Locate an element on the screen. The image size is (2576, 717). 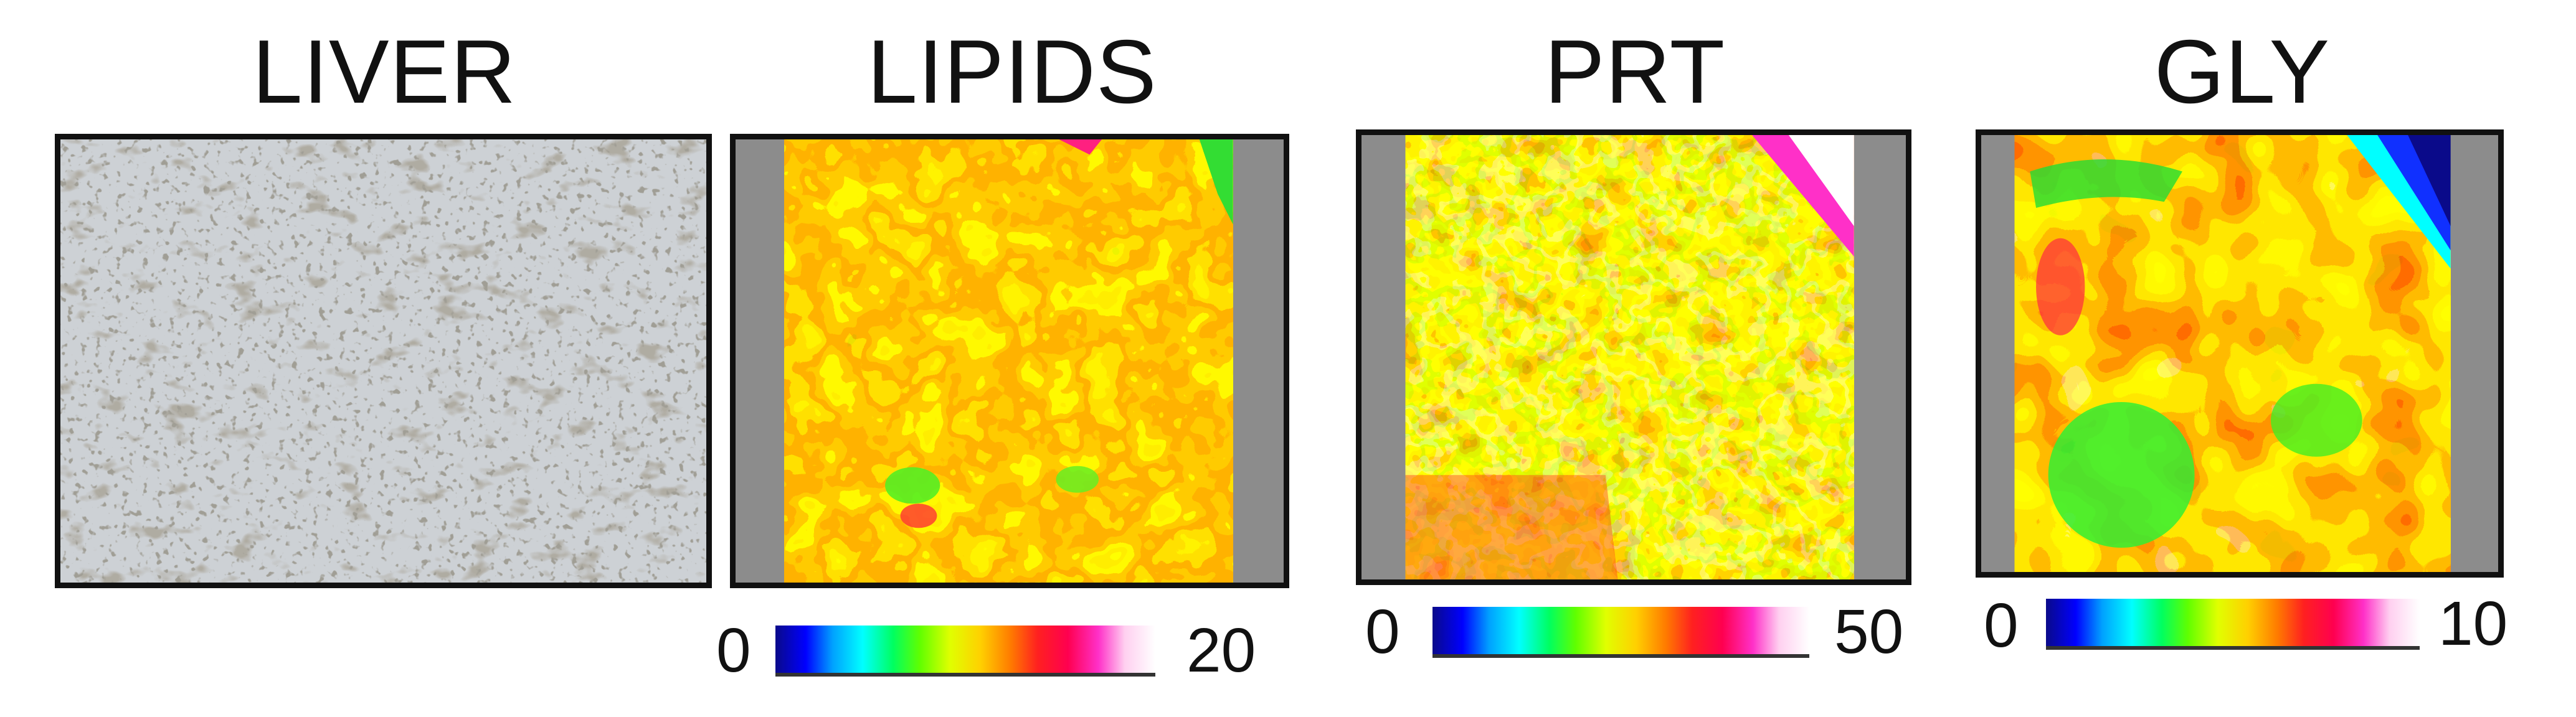
prt-heatmap is located at coordinates (1634, 357).